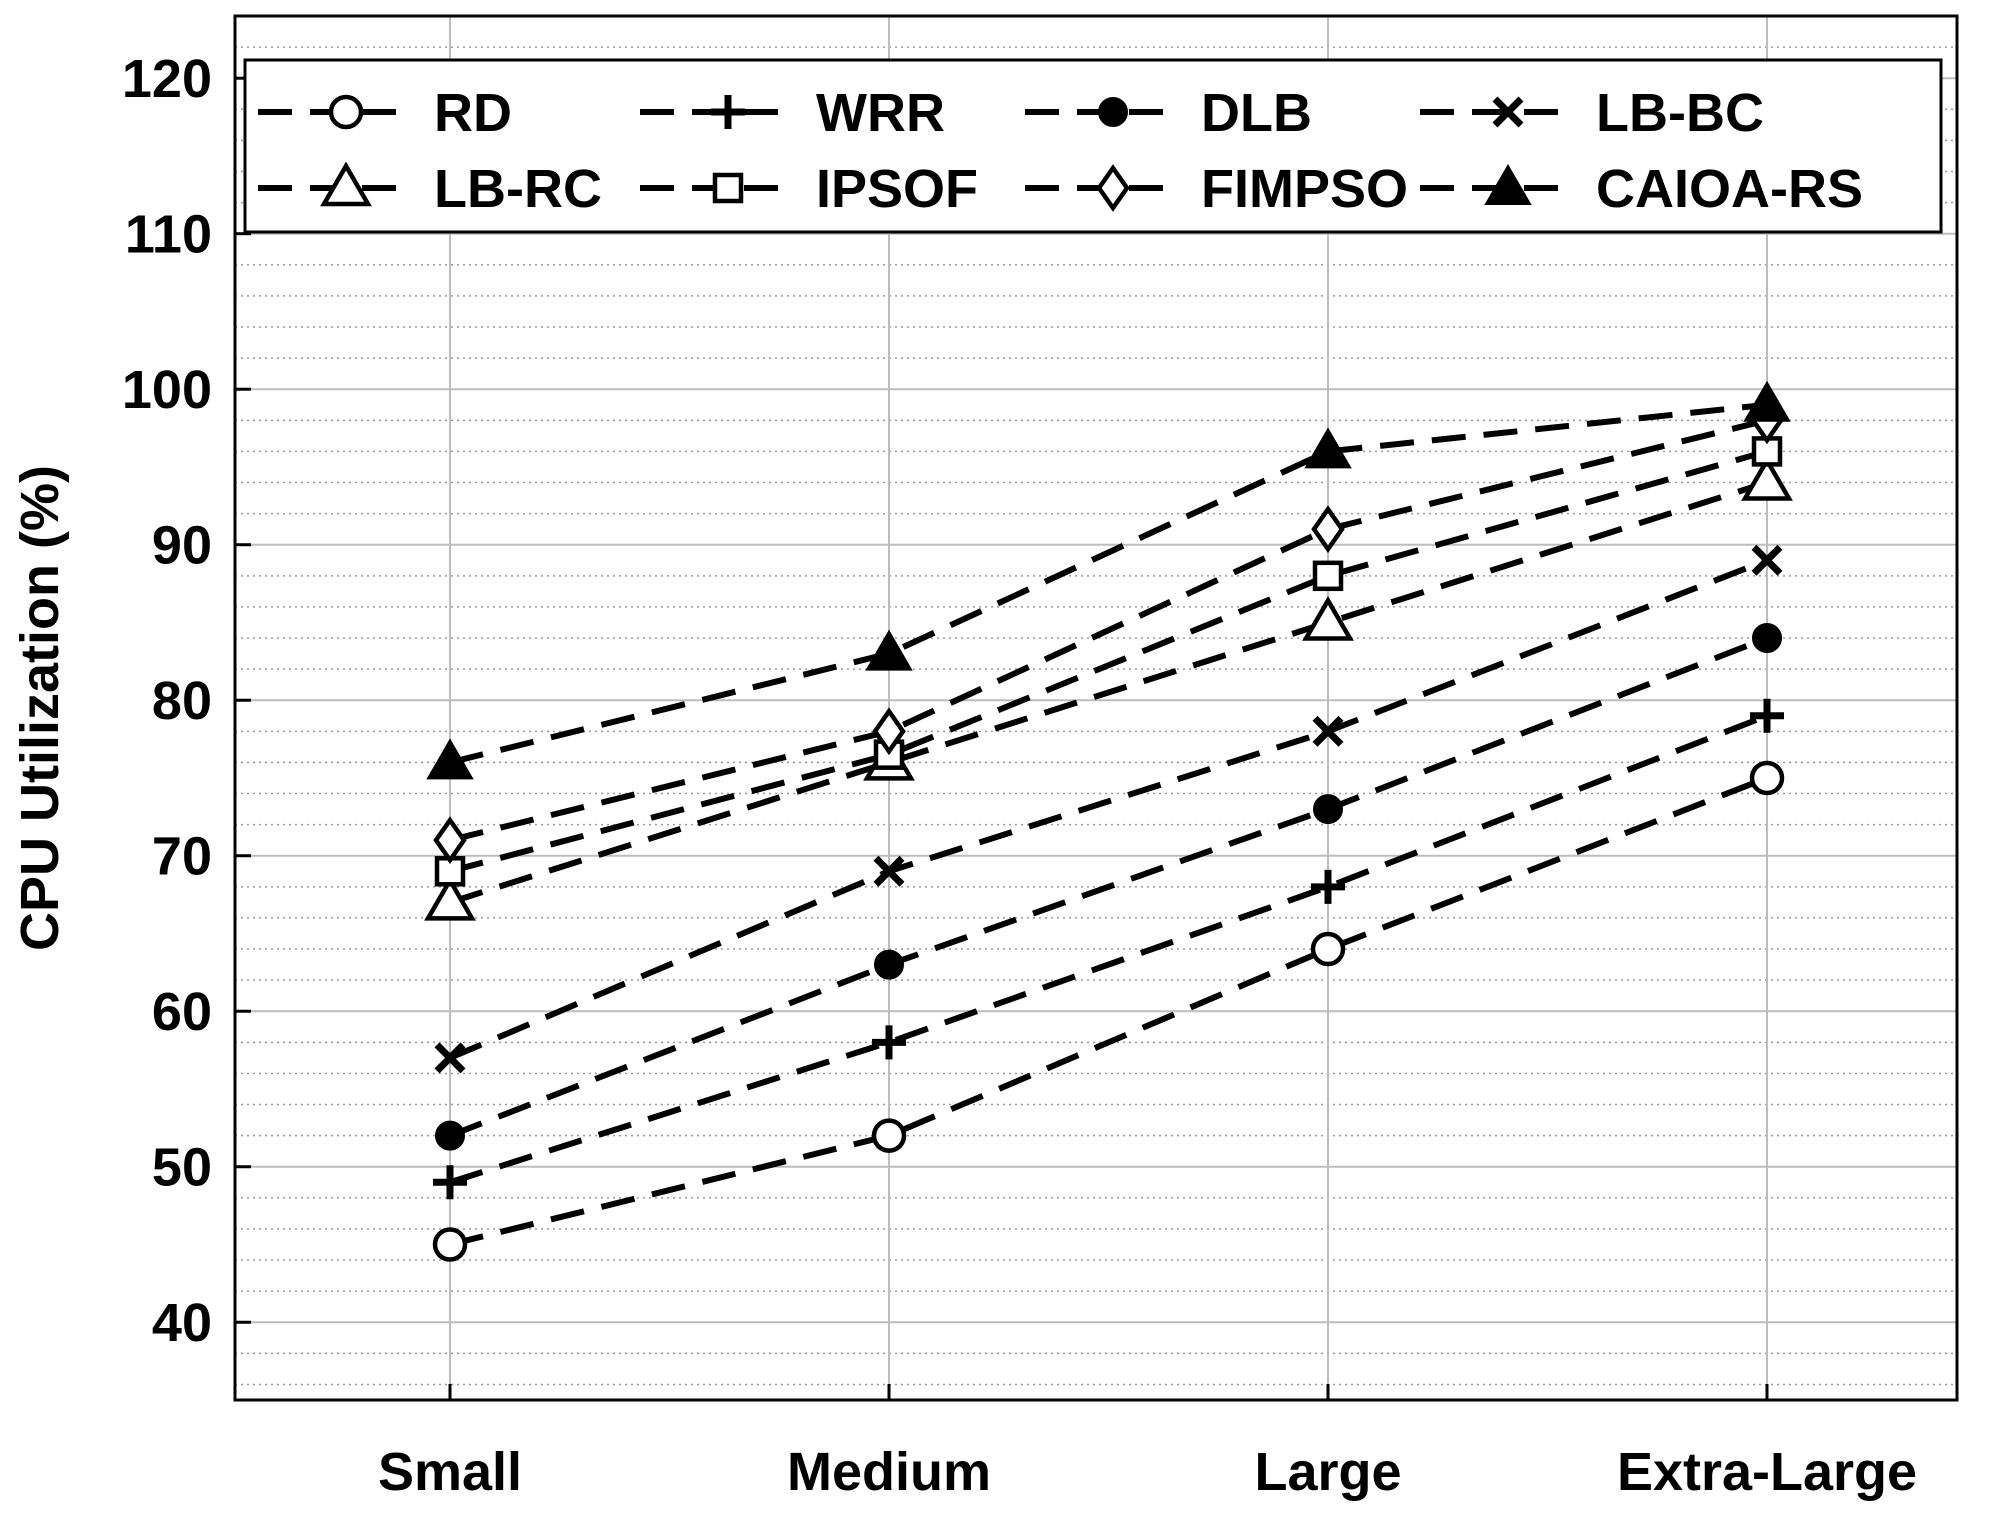  Describe the element at coordinates (167, 390) in the screenshot. I see `y-tick-label: 100` at that location.